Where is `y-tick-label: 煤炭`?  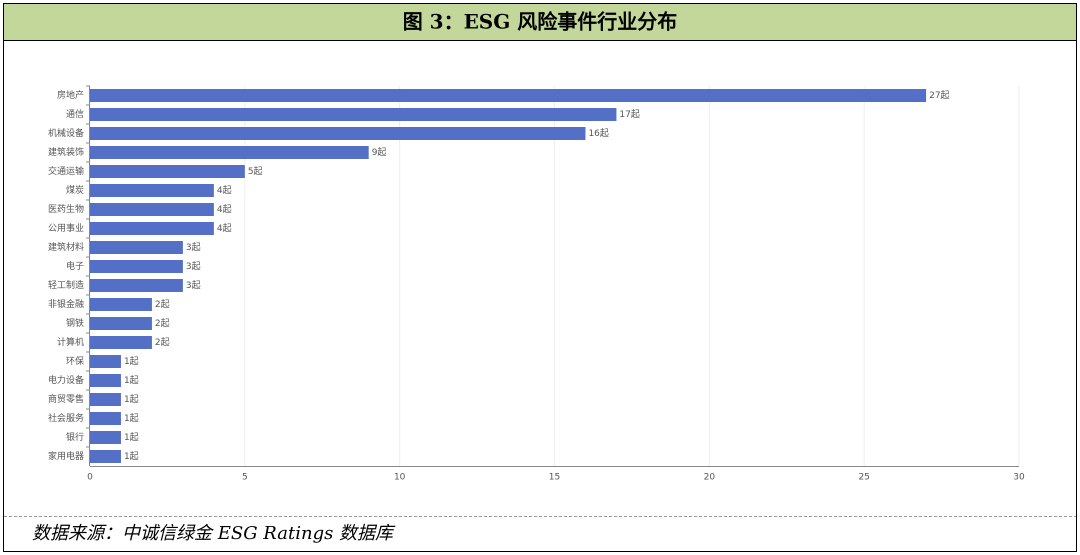 y-tick-label: 煤炭 is located at coordinates (75, 190).